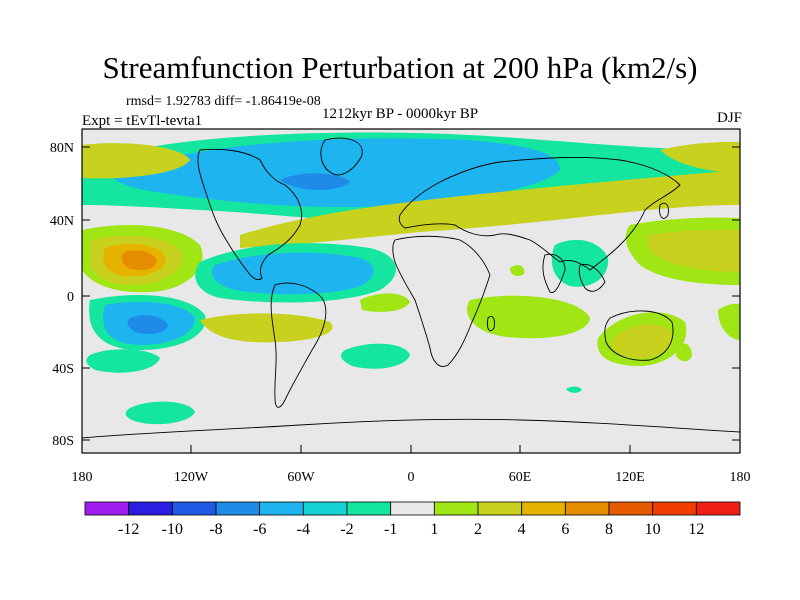  What do you see at coordinates (696, 529) in the screenshot?
I see `colorbar-label: 12` at bounding box center [696, 529].